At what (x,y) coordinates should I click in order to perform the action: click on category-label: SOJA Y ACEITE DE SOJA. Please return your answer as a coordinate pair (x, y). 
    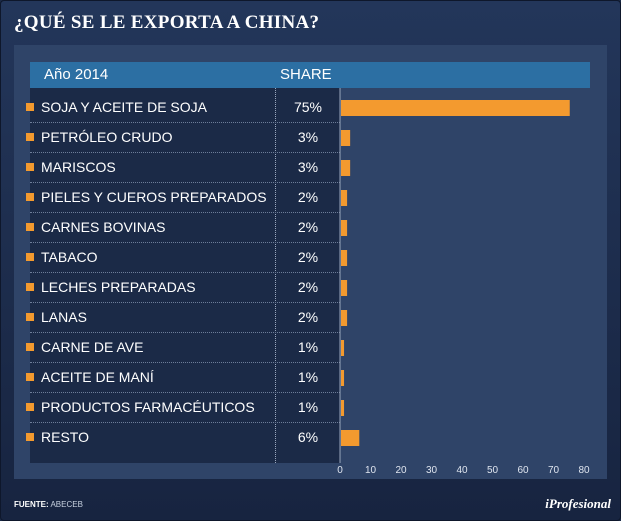
    Looking at the image, I should click on (124, 107).